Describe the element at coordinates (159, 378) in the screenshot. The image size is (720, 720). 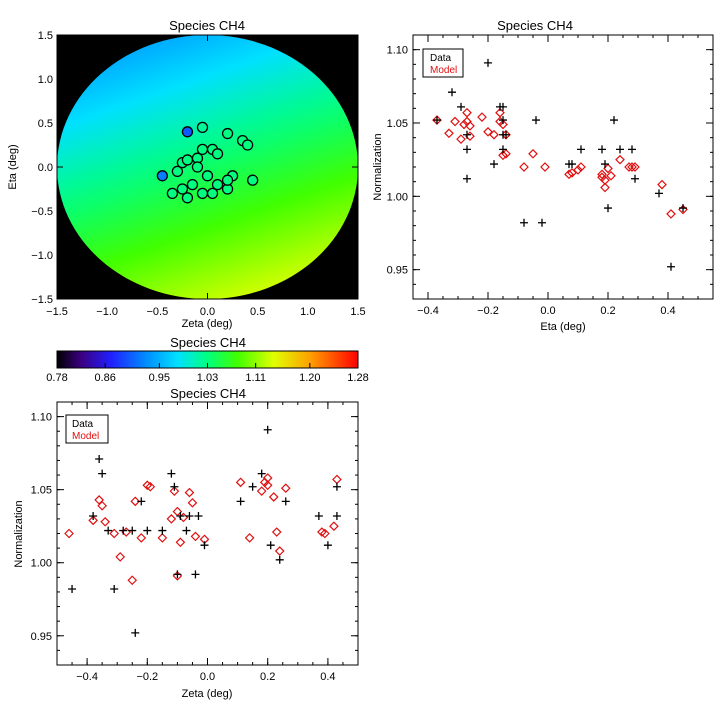
I see `colorbar-tick-label: 0.95` at that location.